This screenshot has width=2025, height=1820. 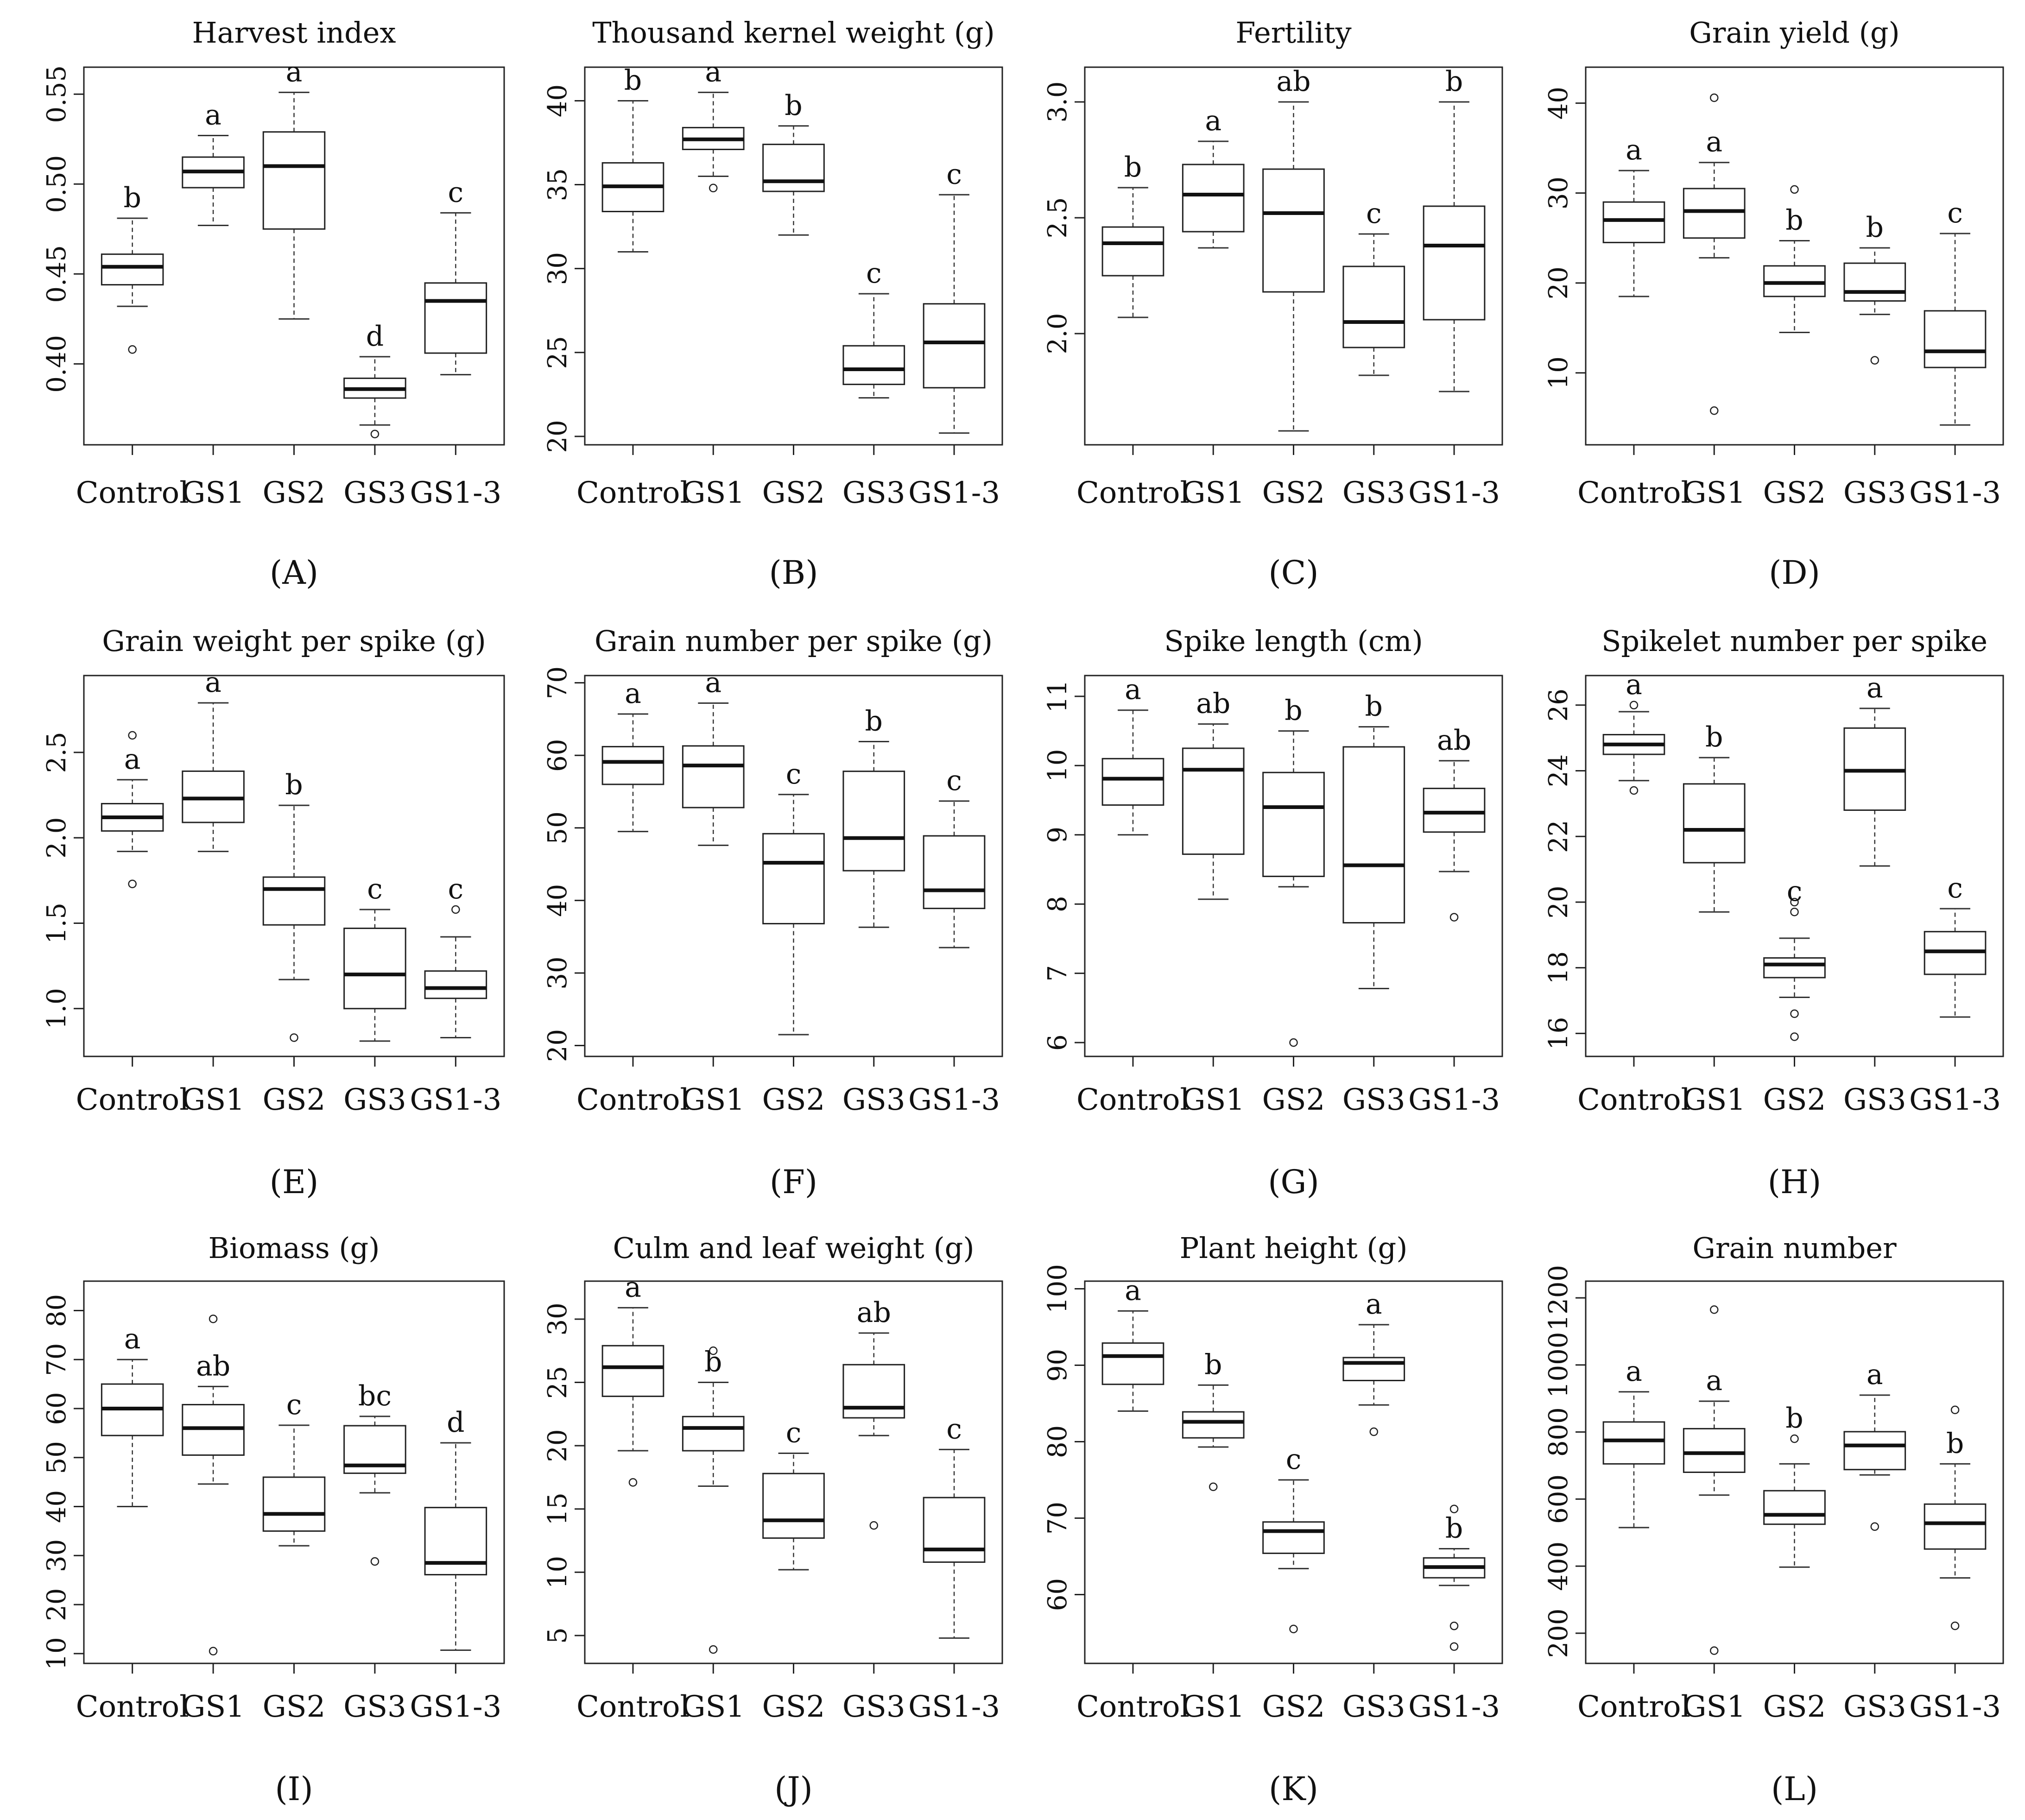 What do you see at coordinates (1559, 967) in the screenshot?
I see `y-tick-label: 18` at bounding box center [1559, 967].